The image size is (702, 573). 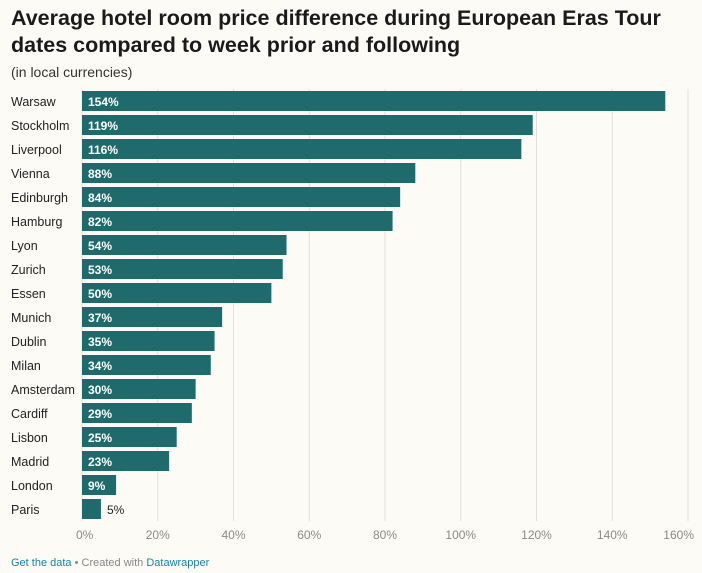 I want to click on x-tick-label: 20%, so click(x=158, y=535).